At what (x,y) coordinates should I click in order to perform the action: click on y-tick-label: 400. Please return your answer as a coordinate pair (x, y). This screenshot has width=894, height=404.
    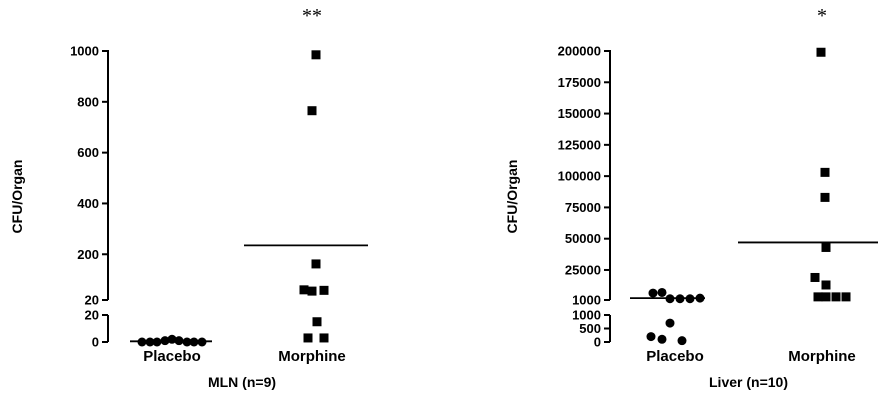
    Looking at the image, I should click on (88, 203).